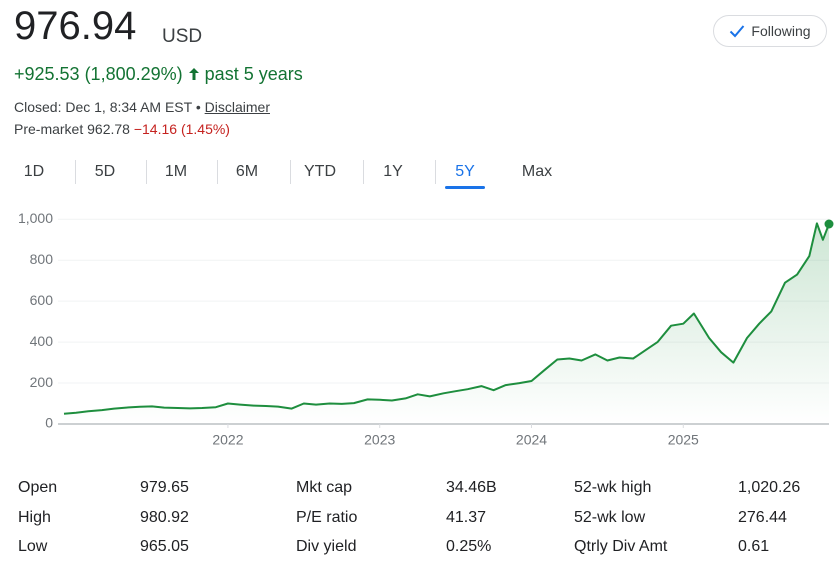  What do you see at coordinates (176, 171) in the screenshot?
I see `range-tab: 1M` at bounding box center [176, 171].